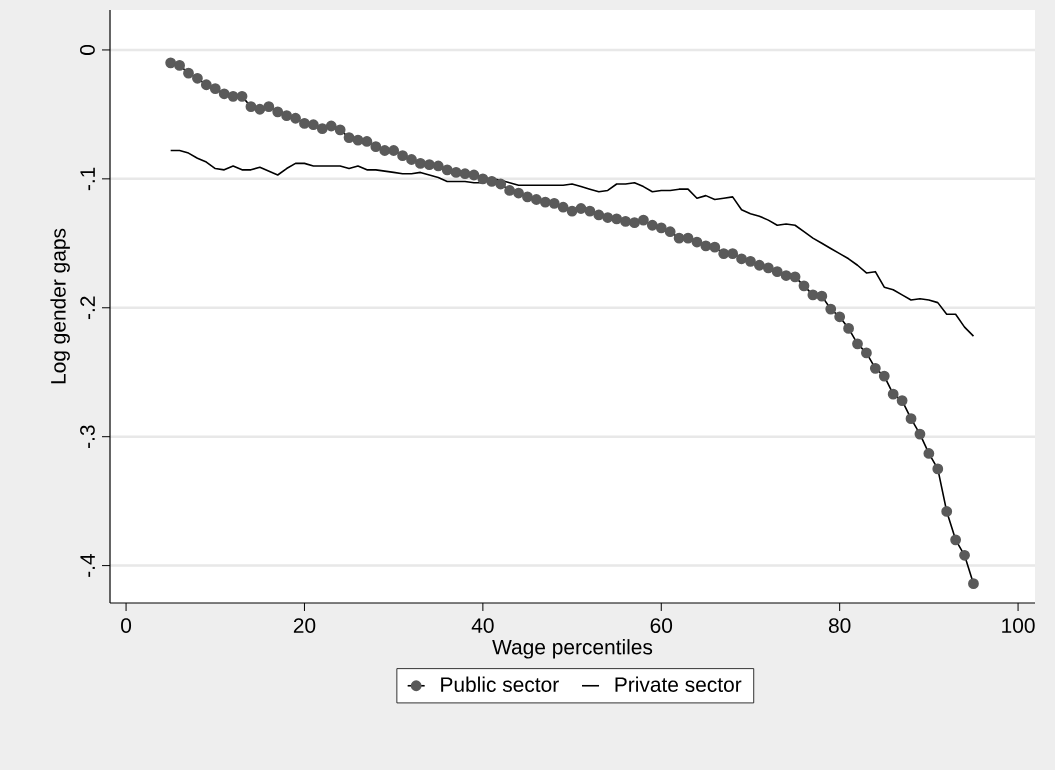 This screenshot has height=770, width=1055. What do you see at coordinates (661, 625) in the screenshot?
I see `x-tick-label: 60` at bounding box center [661, 625].